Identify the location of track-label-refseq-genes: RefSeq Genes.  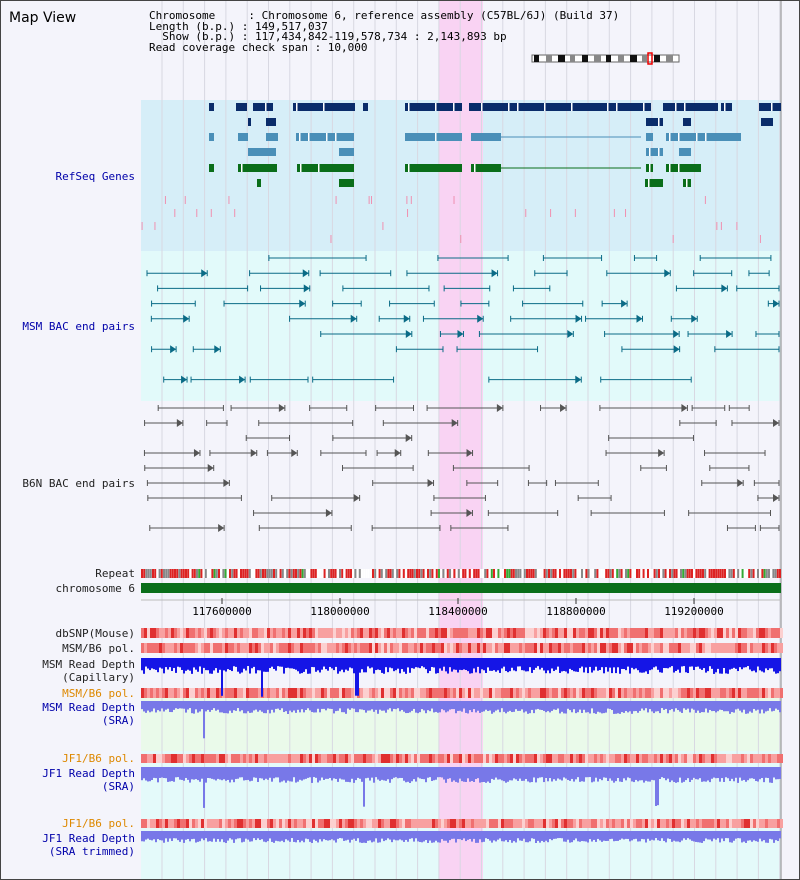
(95, 176).